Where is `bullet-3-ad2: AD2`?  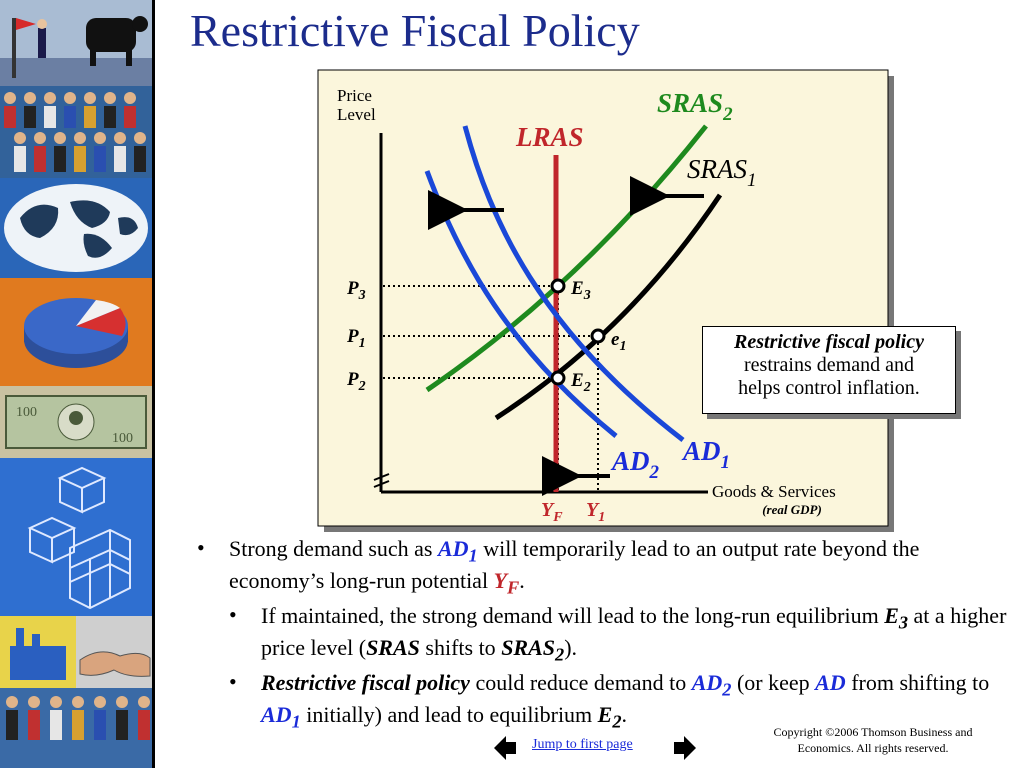 bullet-3-ad2: AD2 is located at coordinates (711, 684).